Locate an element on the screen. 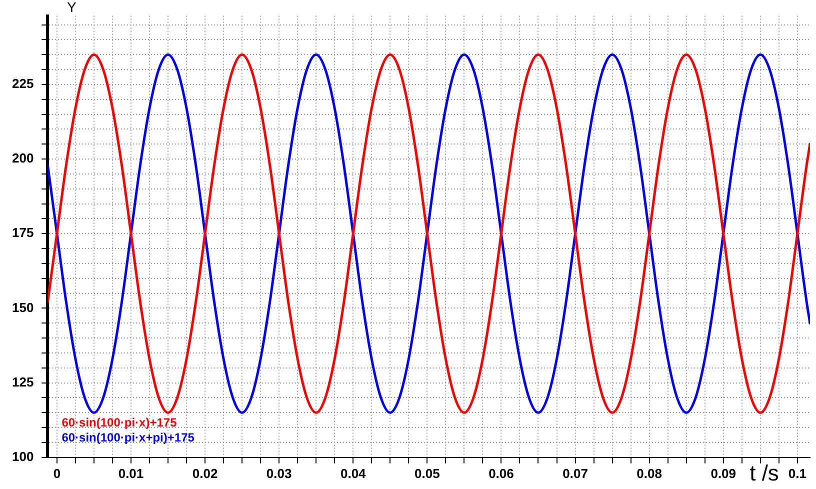  x-tick-label: 0 is located at coordinates (57, 473).